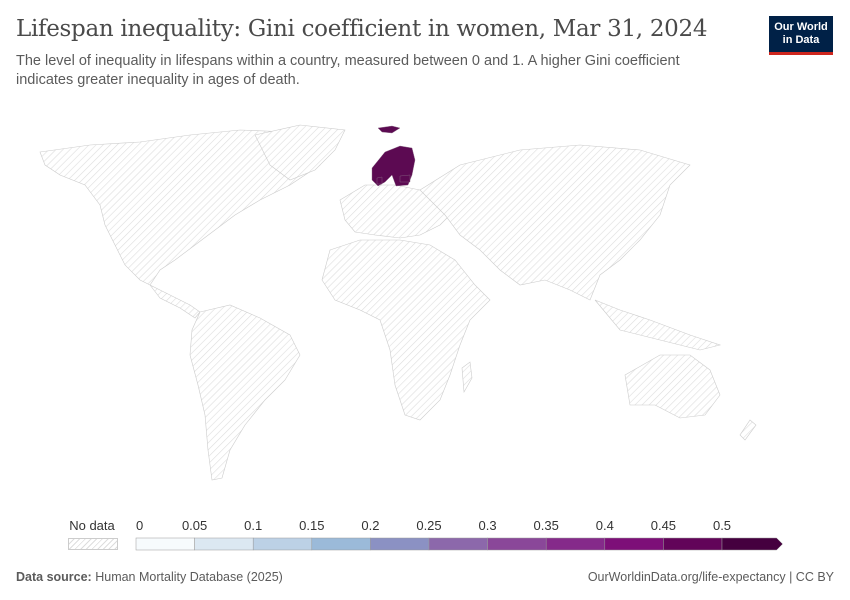  Describe the element at coordinates (189, 577) in the screenshot. I see `source-text: Human Mortality Database (2025)` at that location.